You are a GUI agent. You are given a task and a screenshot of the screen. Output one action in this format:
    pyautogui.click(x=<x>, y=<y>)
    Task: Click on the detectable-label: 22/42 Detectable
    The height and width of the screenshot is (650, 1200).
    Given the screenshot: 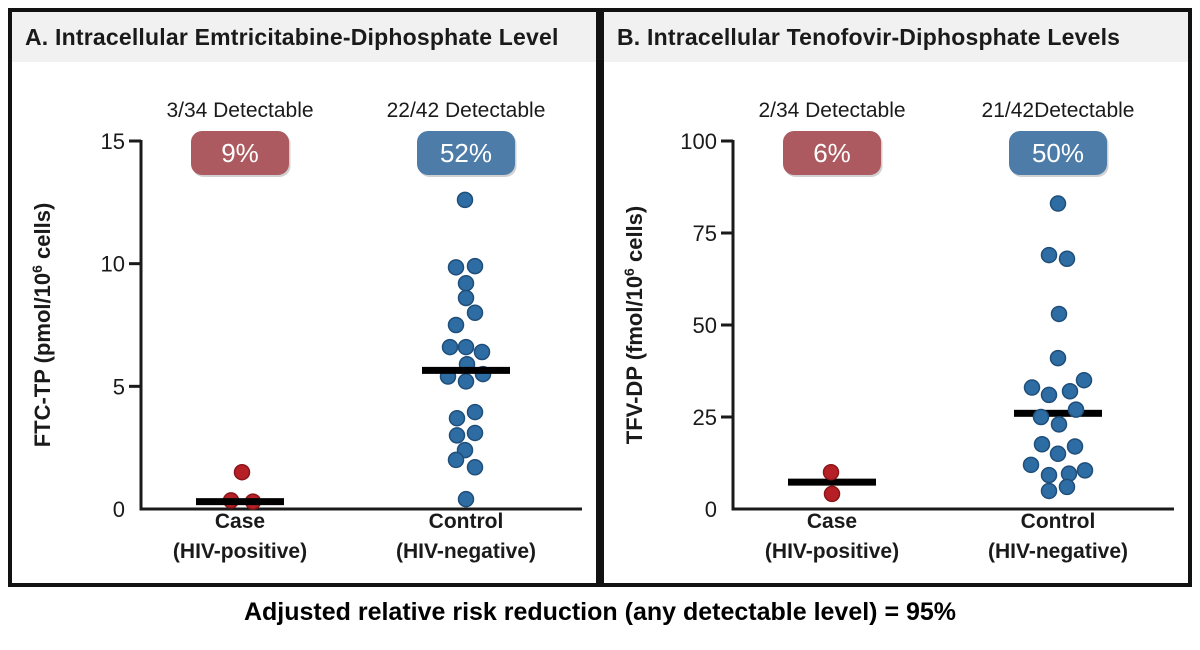 What is the action you would take?
    pyautogui.click(x=466, y=110)
    